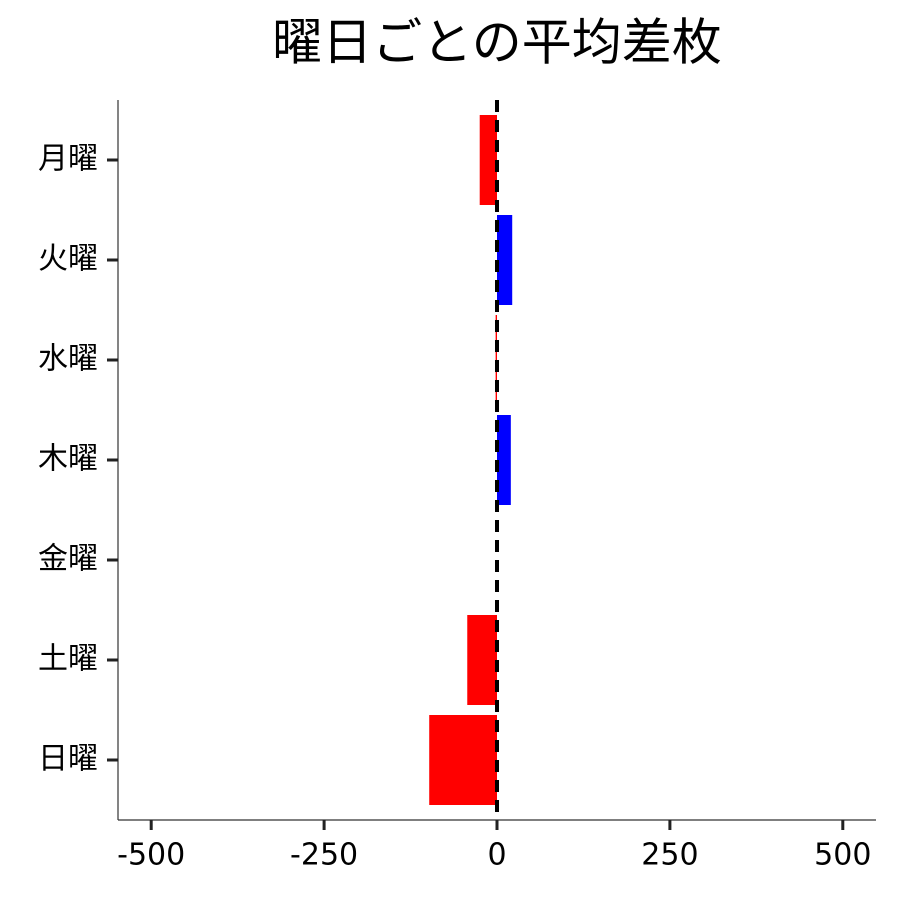 The image size is (900, 900). What do you see at coordinates (68, 259) in the screenshot?
I see `y-tick-label: 火曜` at bounding box center [68, 259].